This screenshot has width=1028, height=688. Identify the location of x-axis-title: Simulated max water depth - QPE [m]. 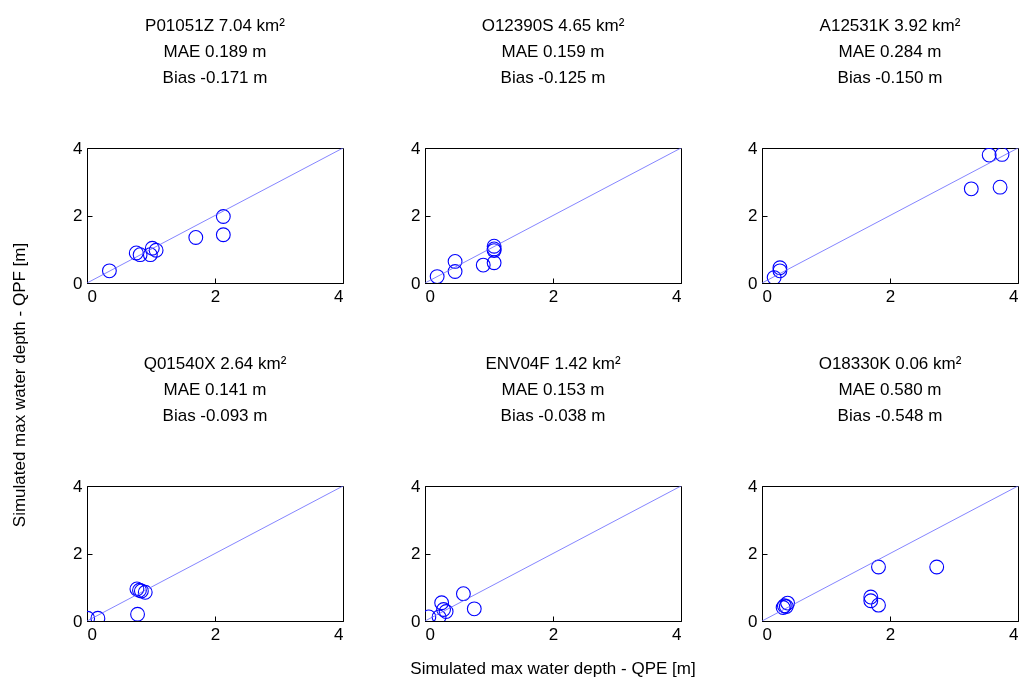
(553, 669).